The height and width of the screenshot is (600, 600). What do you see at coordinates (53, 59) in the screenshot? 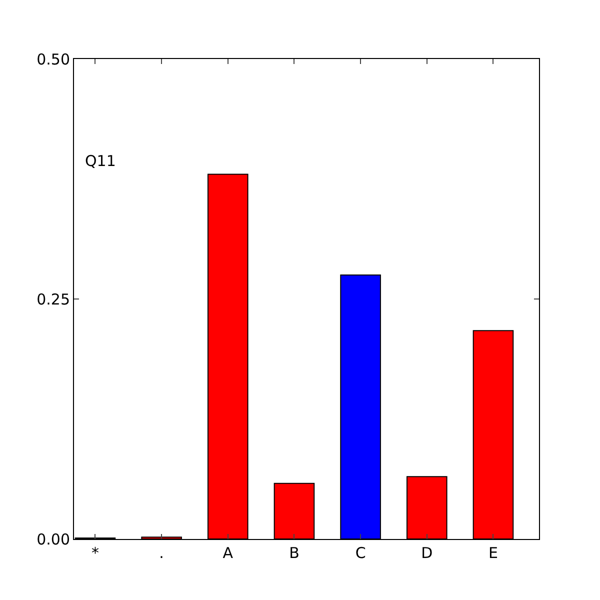
I see `y-tick-label: 0.50` at bounding box center [53, 59].